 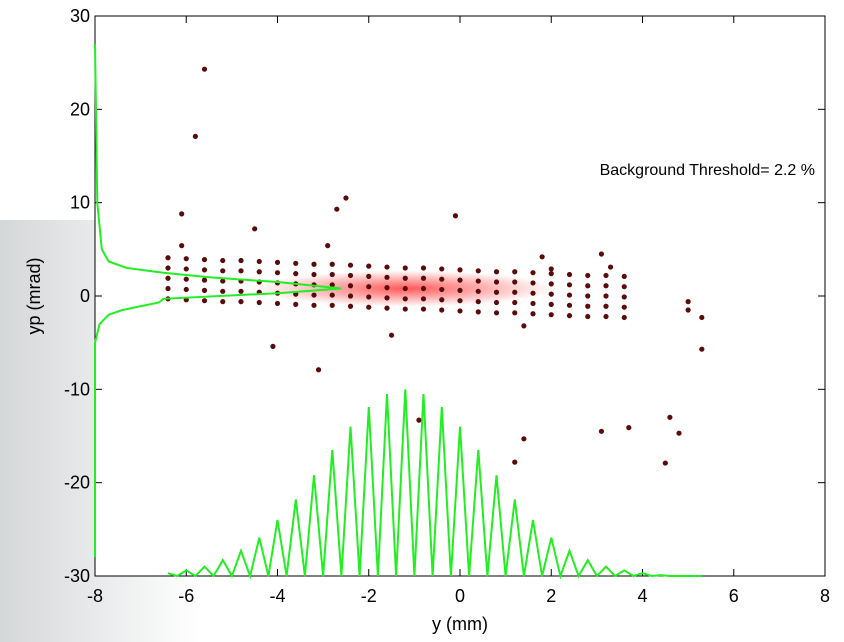 What do you see at coordinates (77, 483) in the screenshot?
I see `y-tick-label: -20` at bounding box center [77, 483].